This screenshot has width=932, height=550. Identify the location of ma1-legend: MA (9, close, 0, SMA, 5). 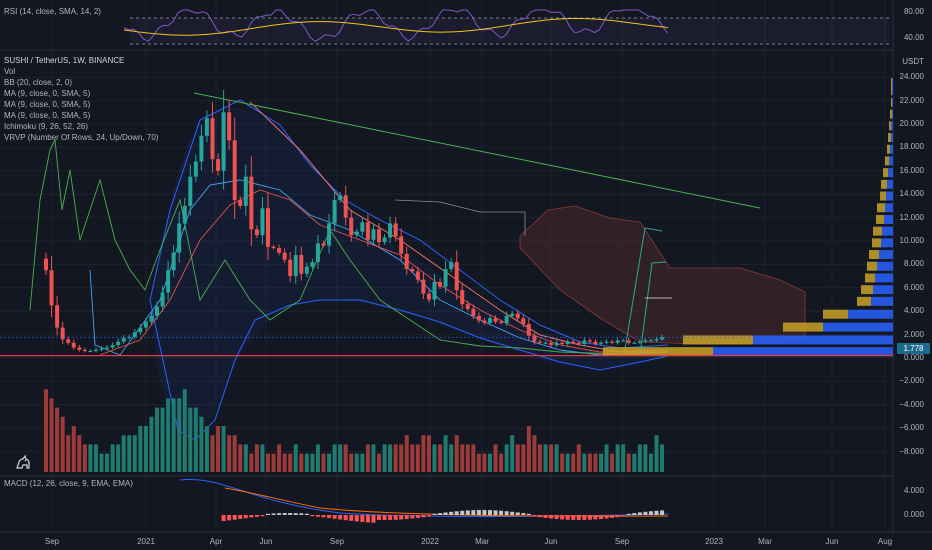
(47, 93).